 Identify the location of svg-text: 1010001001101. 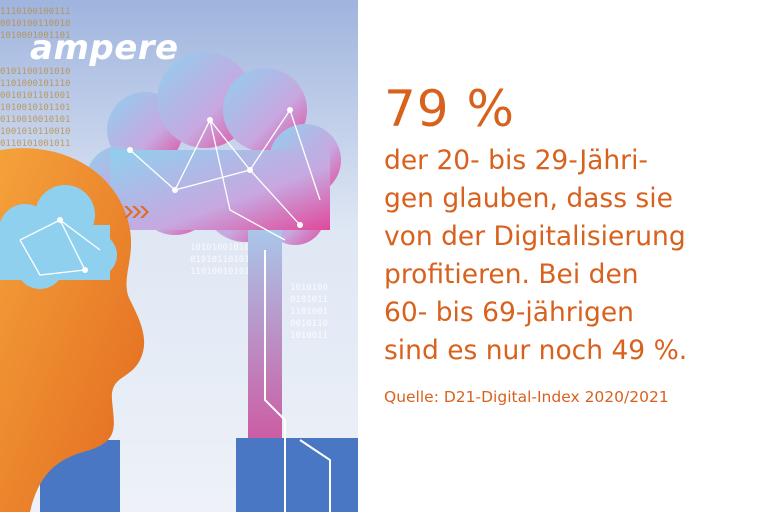
(35, 36).